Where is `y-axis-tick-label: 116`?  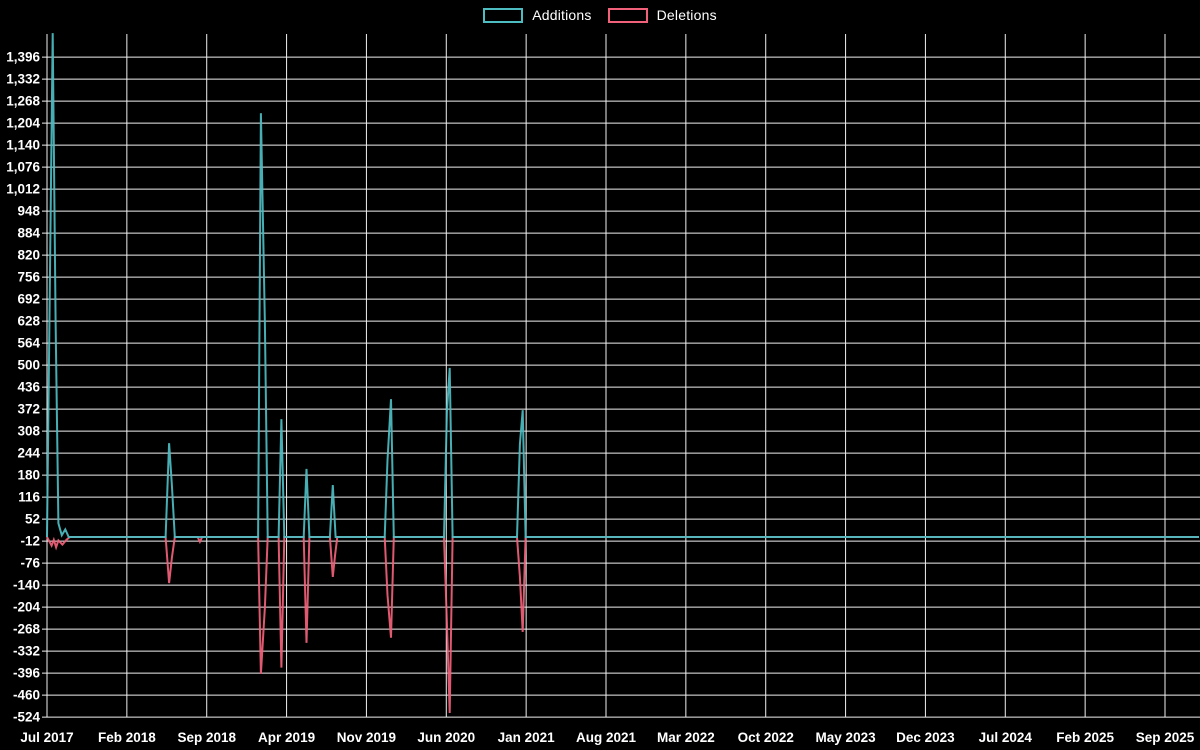 y-axis-tick-label: 116 is located at coordinates (29, 497).